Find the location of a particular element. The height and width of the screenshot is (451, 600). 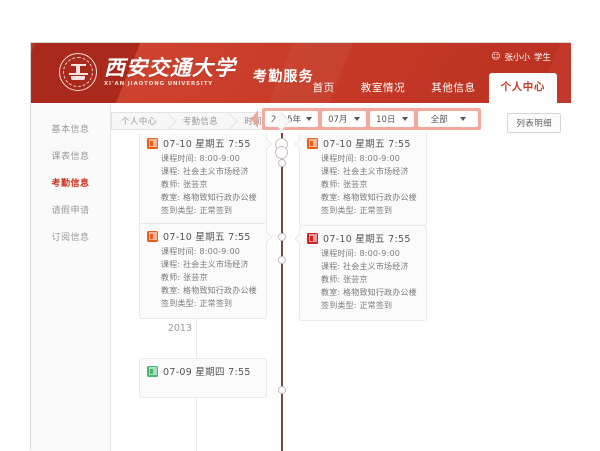

sidebar: 基本信息 课表信息 考勤信息 请假申请 订阅信息 is located at coordinates (71, 277).